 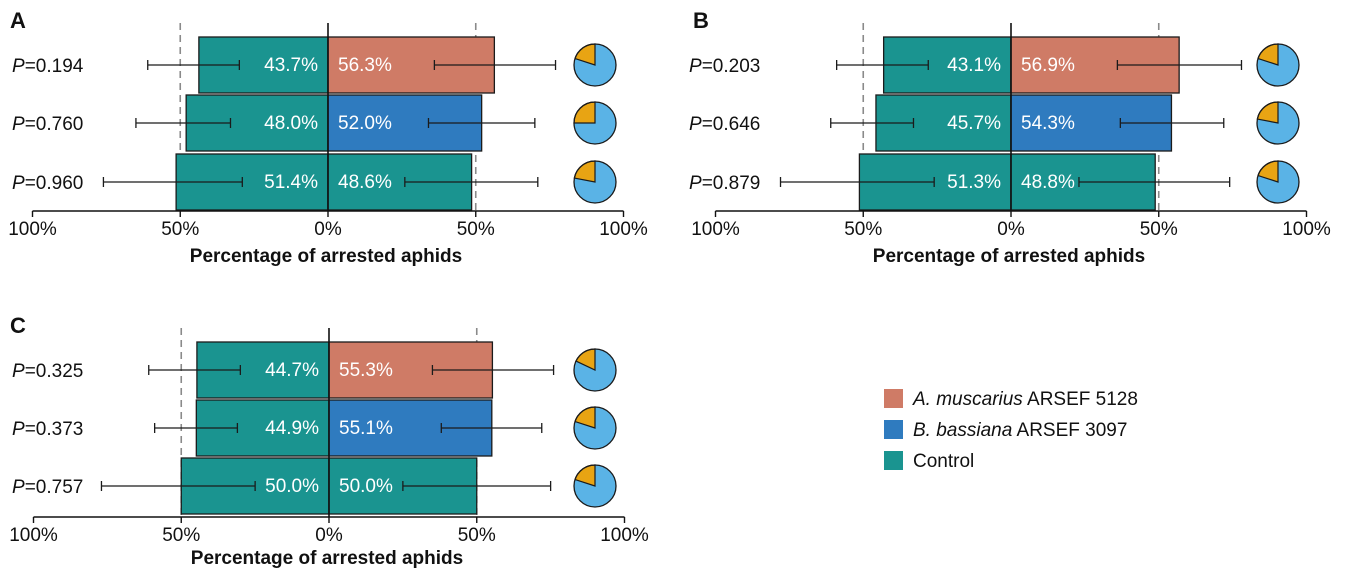 I want to click on bar-row: 51.4% 48.6% P=0.960, so click(x=314, y=182).